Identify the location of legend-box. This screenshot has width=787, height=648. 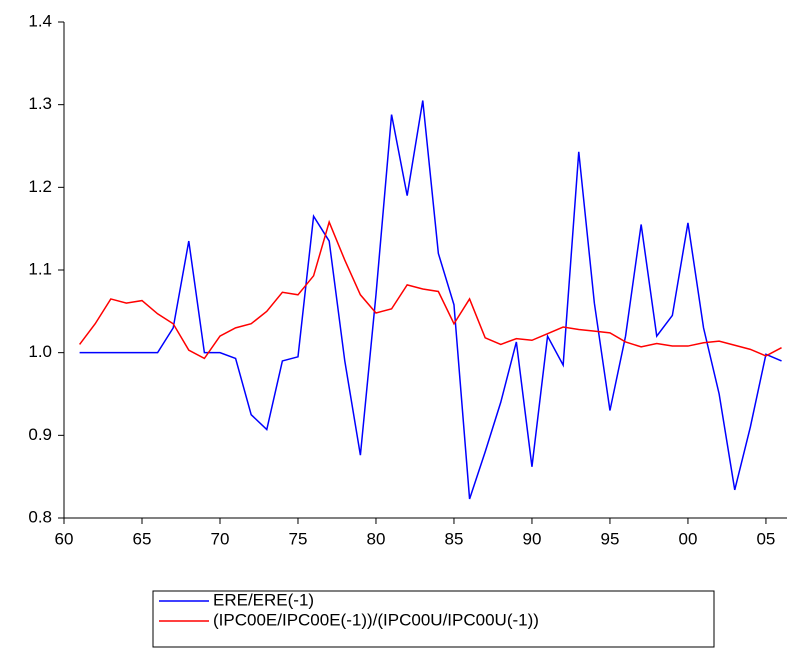
(433, 619).